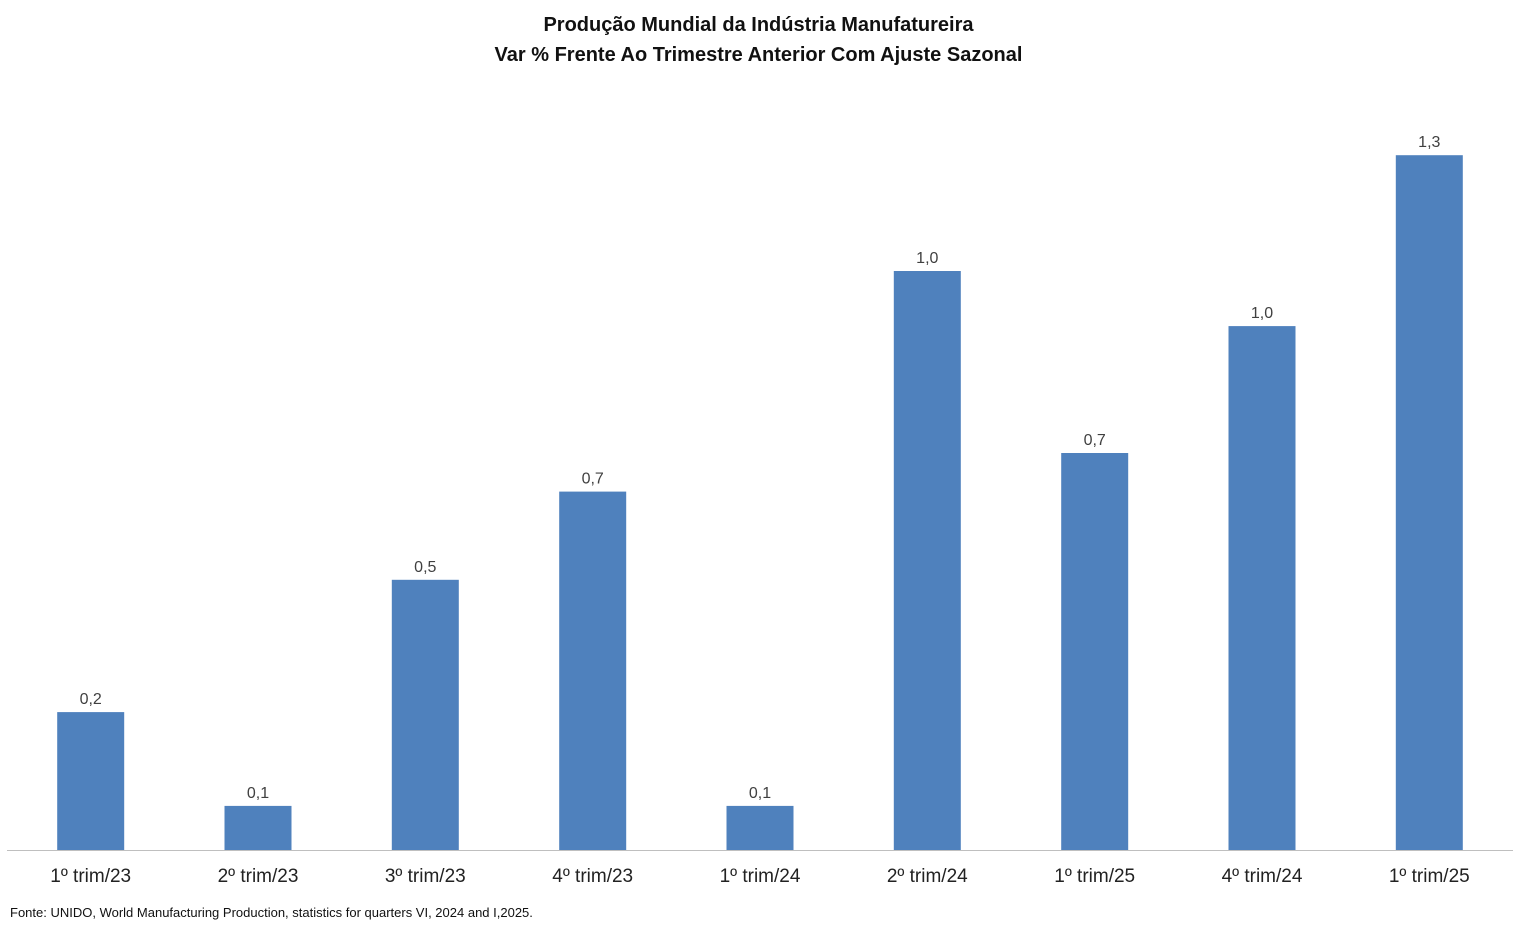 This screenshot has height=944, width=1517. Describe the element at coordinates (90, 876) in the screenshot. I see `x-tick-label-1: 1º trim/23` at that location.